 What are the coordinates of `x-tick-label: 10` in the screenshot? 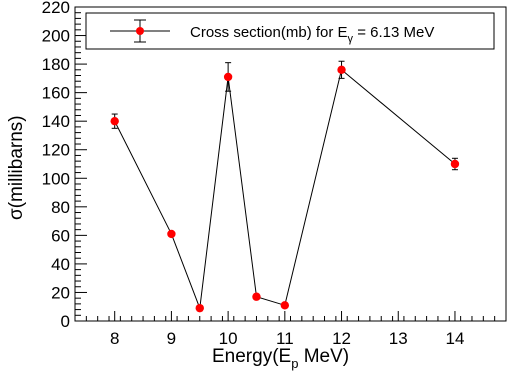 It's located at (228, 338).